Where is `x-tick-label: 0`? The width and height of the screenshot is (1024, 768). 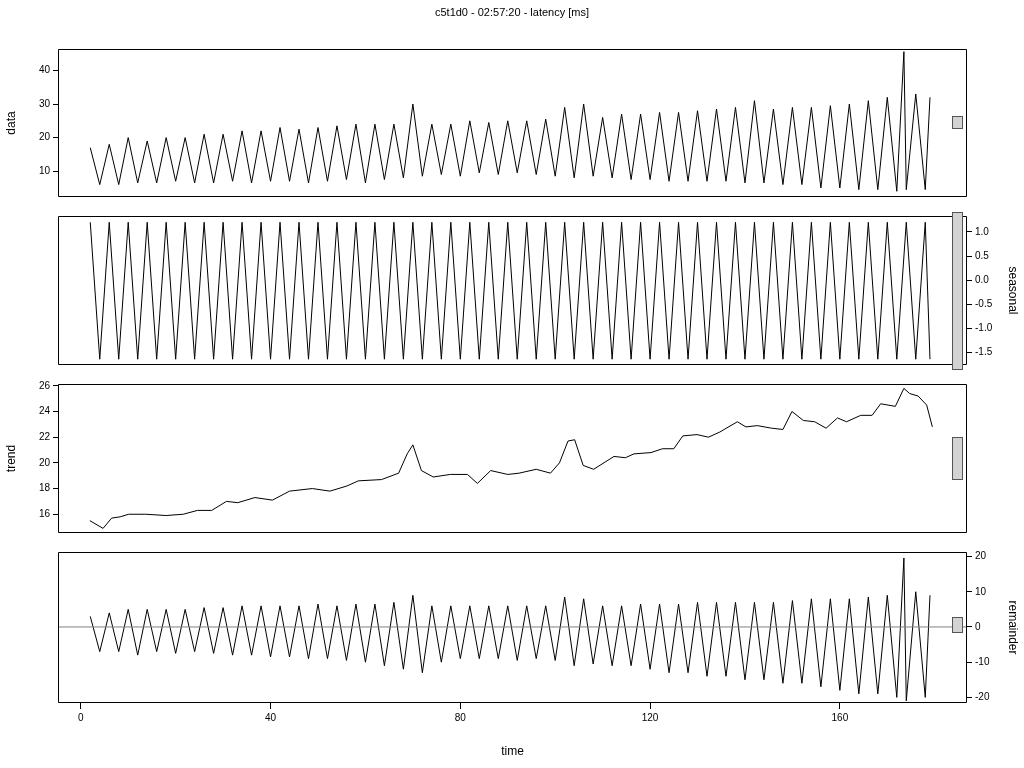
x-tick-label: 0 is located at coordinates (80, 717).